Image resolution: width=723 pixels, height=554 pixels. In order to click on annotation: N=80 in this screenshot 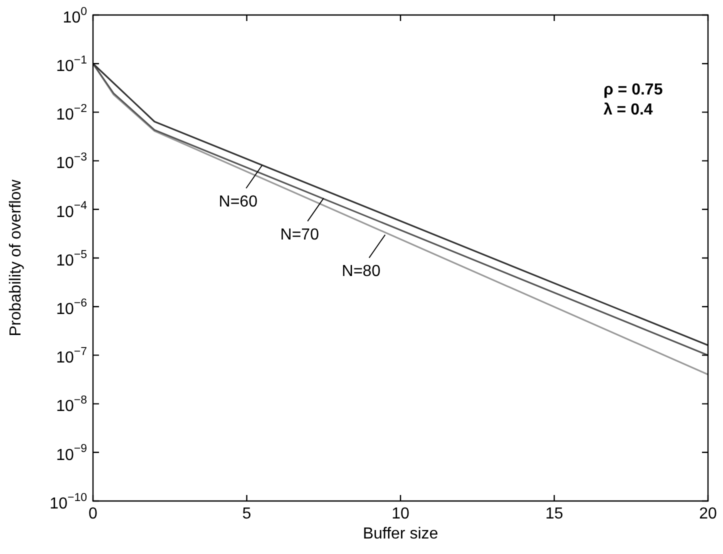, I will do `click(361, 271)`.